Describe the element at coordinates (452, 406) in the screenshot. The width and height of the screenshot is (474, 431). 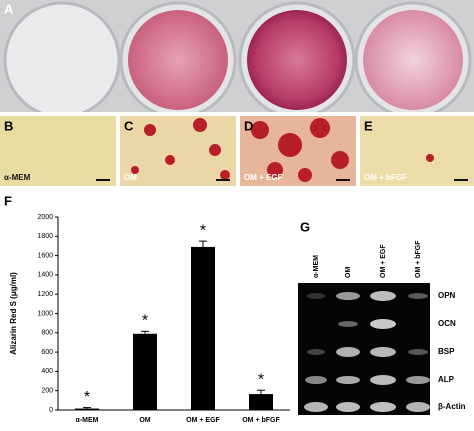
I see `row-label: β-Actin` at that location.